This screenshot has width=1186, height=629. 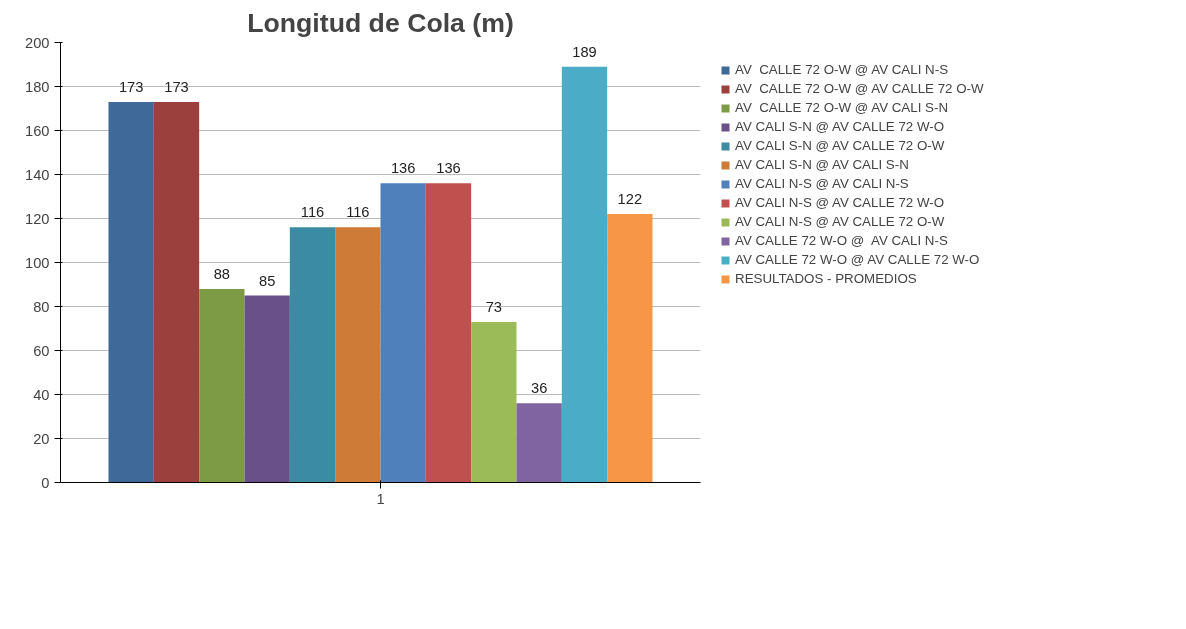 What do you see at coordinates (37, 218) in the screenshot?
I see `y-tick-label: 120` at bounding box center [37, 218].